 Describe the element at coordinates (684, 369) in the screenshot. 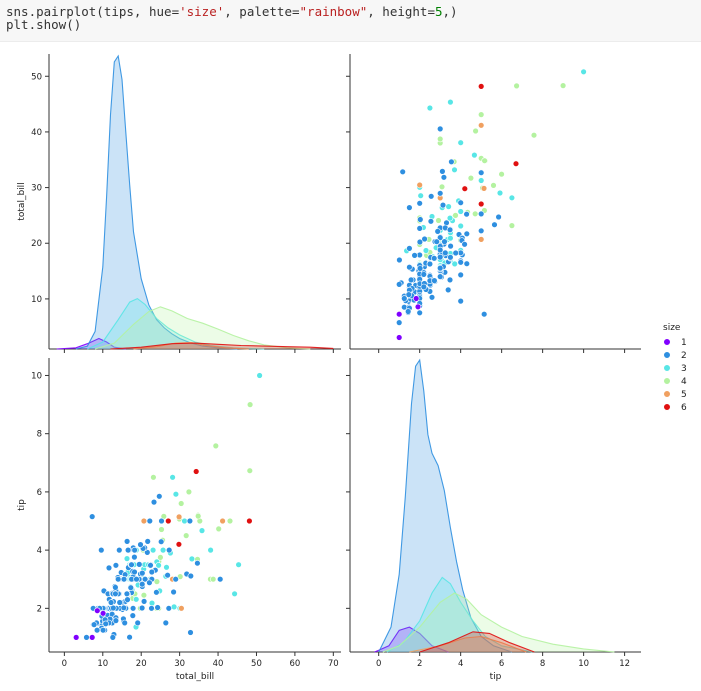

I see `legend-label-size-3: 3` at that location.